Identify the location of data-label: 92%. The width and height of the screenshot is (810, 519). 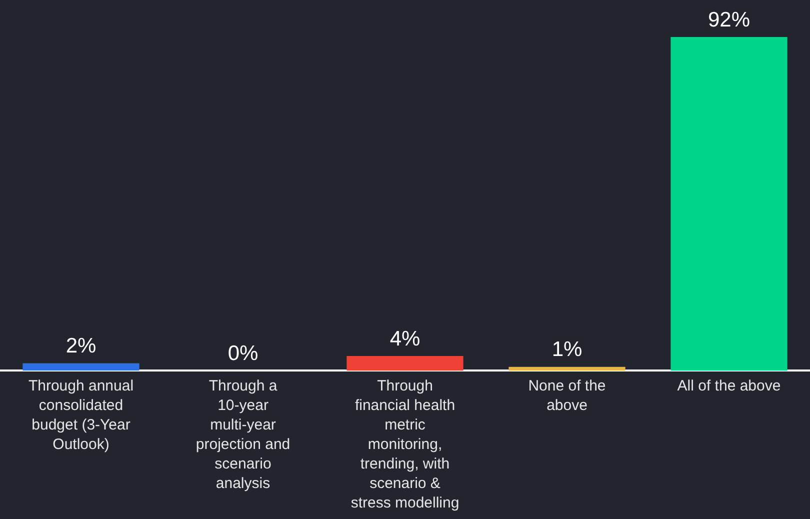
(729, 20).